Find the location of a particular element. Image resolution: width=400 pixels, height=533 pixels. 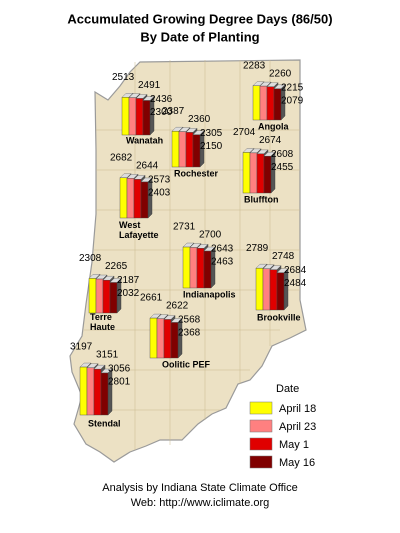

value-label: 2484 is located at coordinates (295, 283).